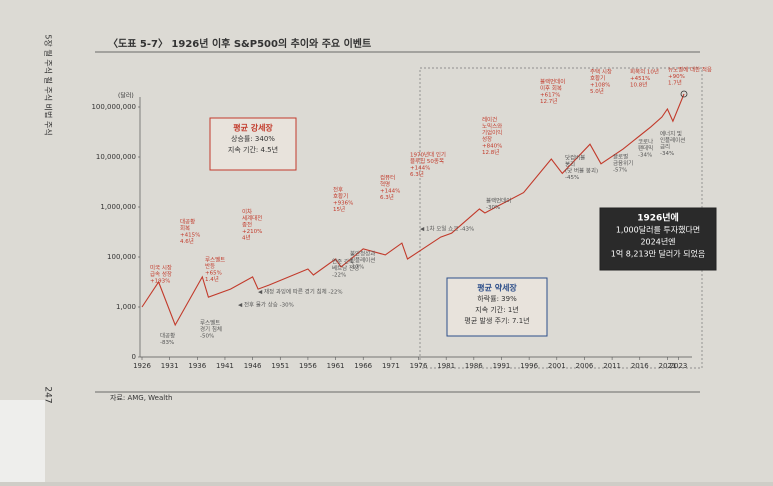 This screenshot has width=773, height=486. What do you see at coordinates (644, 72) in the screenshot?
I see `annotation: 회복의 10년` at bounding box center [644, 72].